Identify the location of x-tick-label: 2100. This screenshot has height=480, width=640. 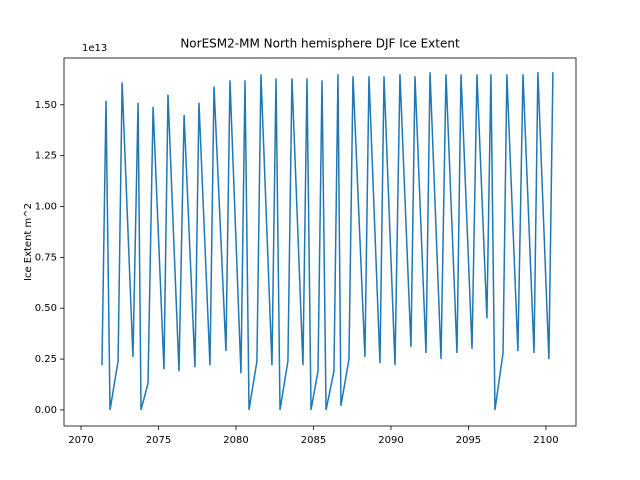
(545, 440).